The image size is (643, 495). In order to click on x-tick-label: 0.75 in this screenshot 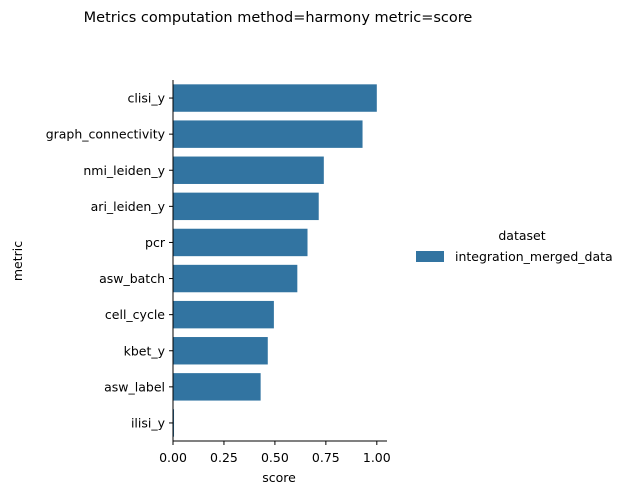, I will do `click(326, 457)`.